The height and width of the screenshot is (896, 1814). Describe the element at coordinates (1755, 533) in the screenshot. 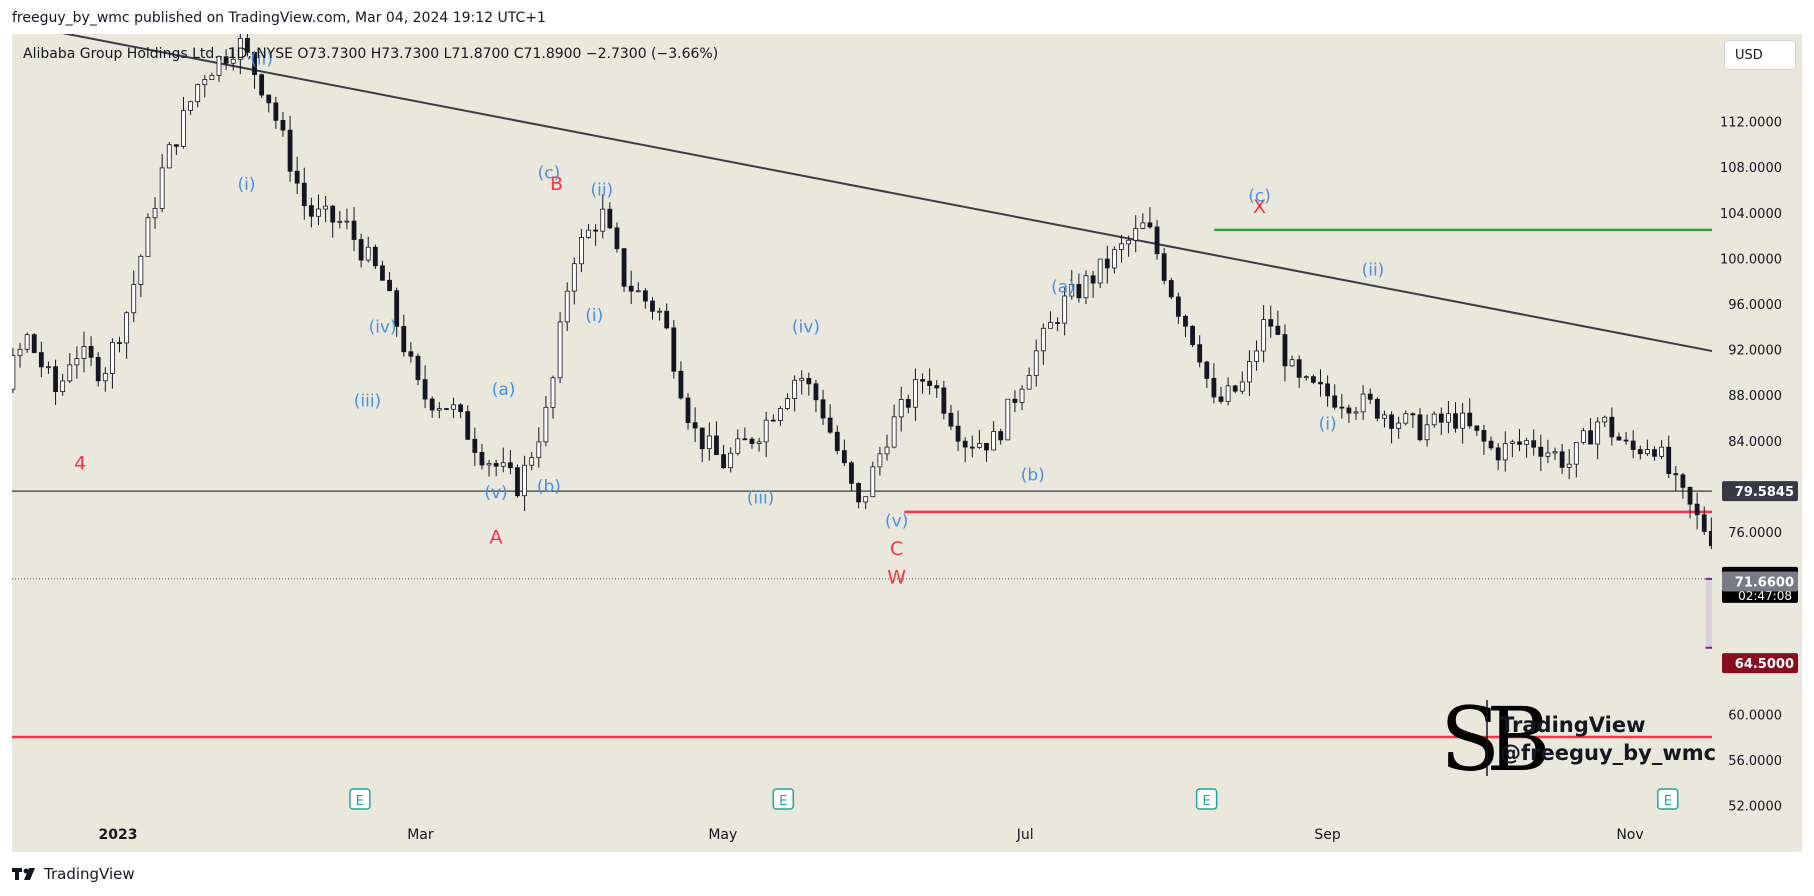

I see `y-axis-tick-label: 76.0000` at that location.